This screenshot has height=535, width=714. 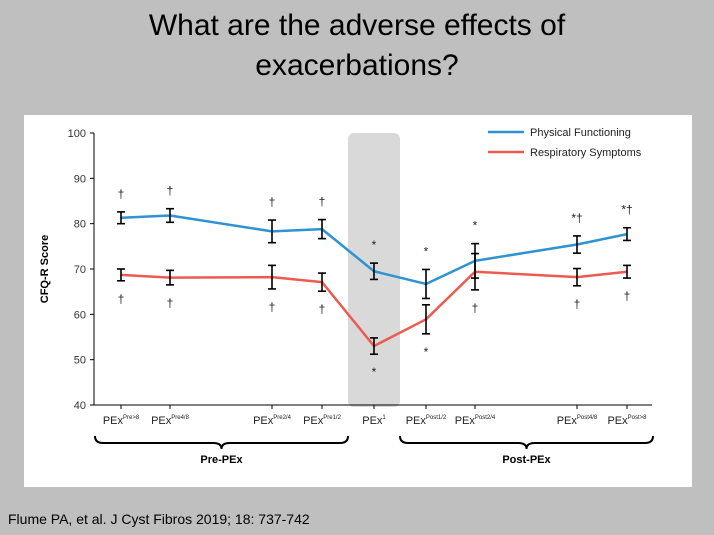 I want to click on group-label: Post-PEx, so click(x=526, y=460).